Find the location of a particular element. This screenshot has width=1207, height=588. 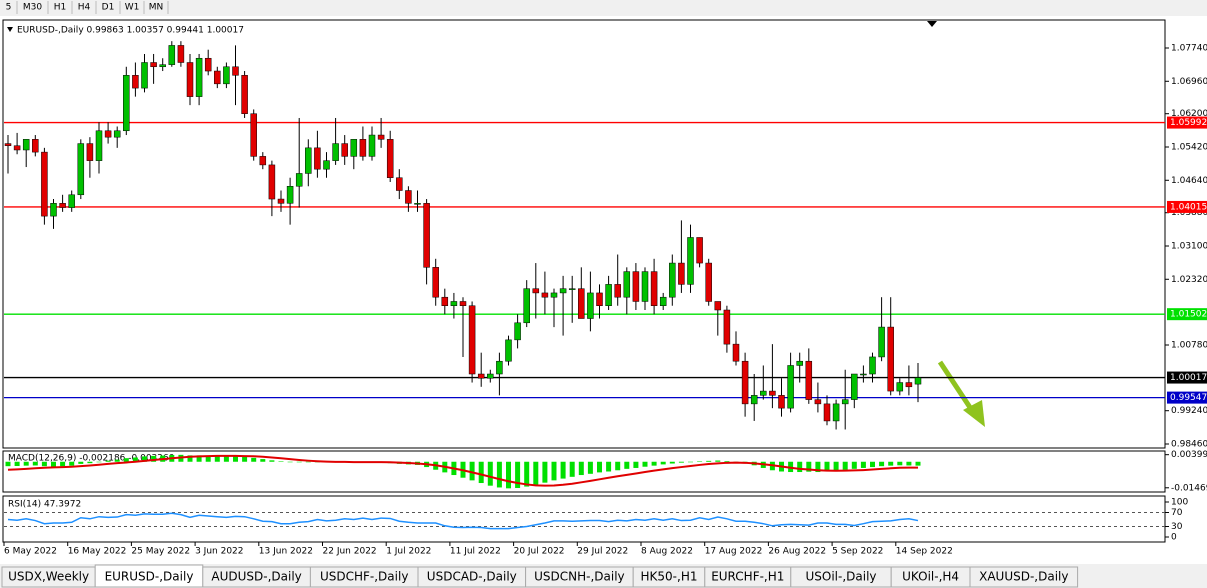

tab: HK50-,H1 is located at coordinates (669, 577).